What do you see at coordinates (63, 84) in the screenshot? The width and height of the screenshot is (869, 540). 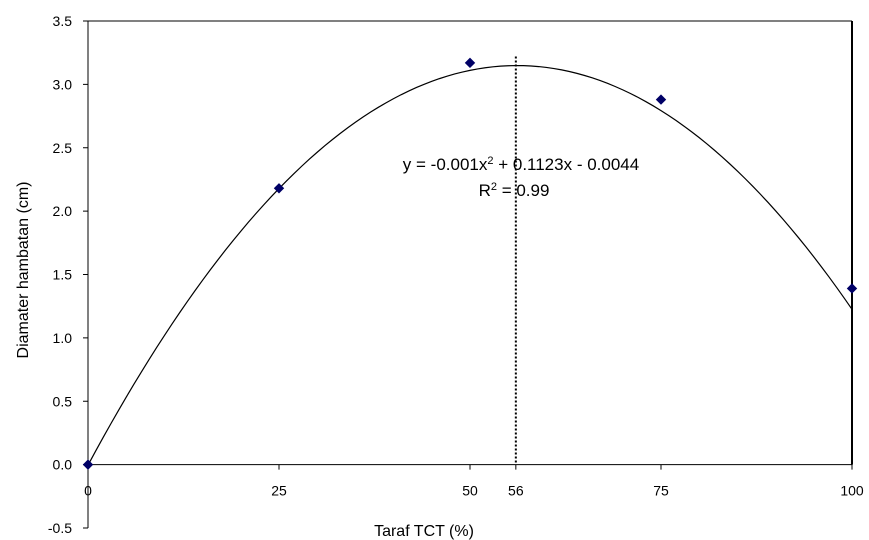 I see `y-tick-label: 3.0` at bounding box center [63, 84].